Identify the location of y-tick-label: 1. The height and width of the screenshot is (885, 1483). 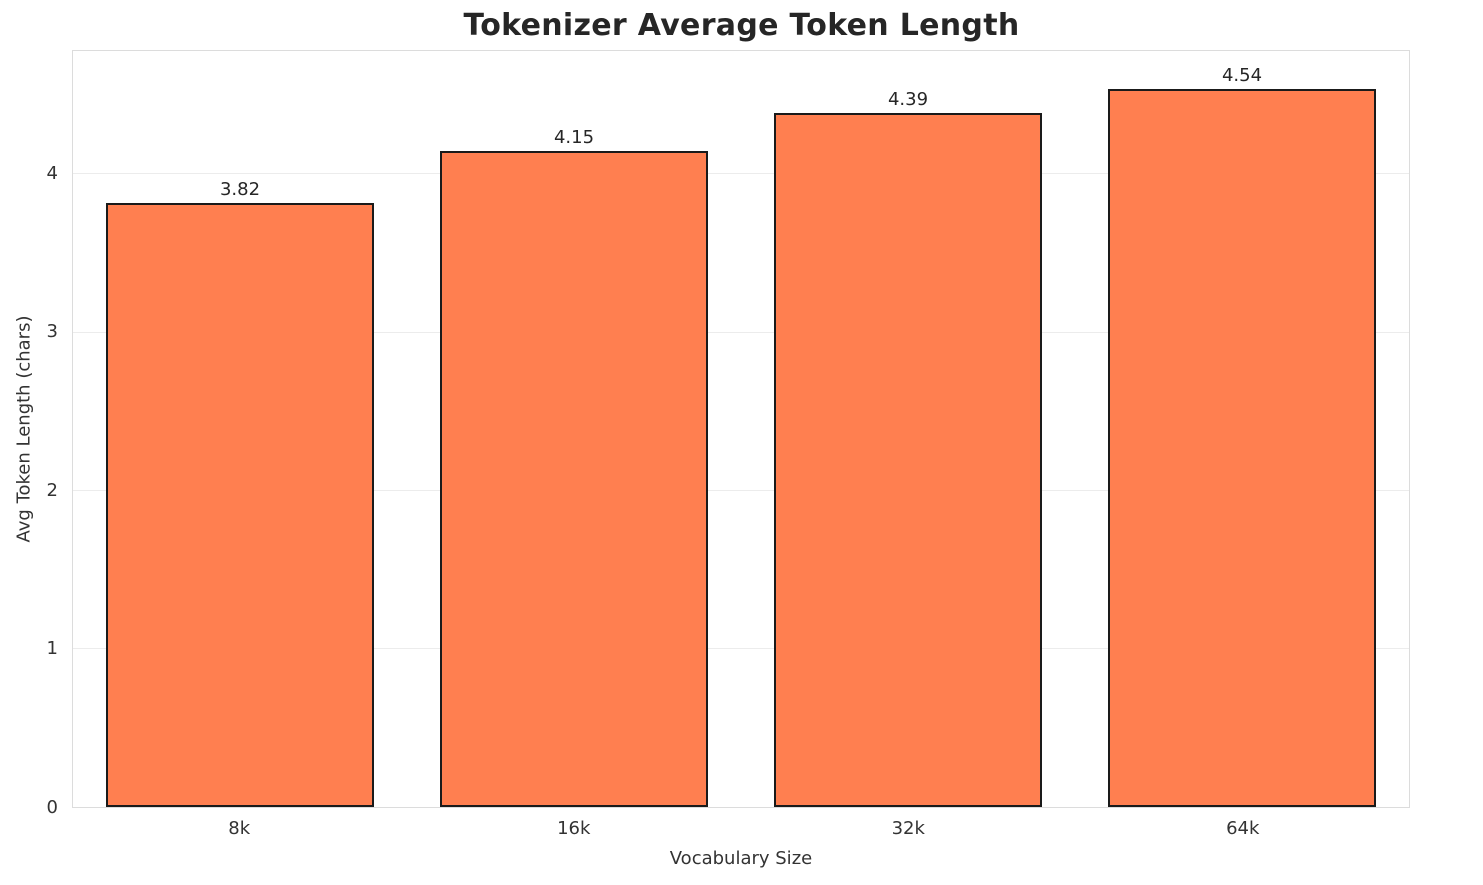
(52, 649).